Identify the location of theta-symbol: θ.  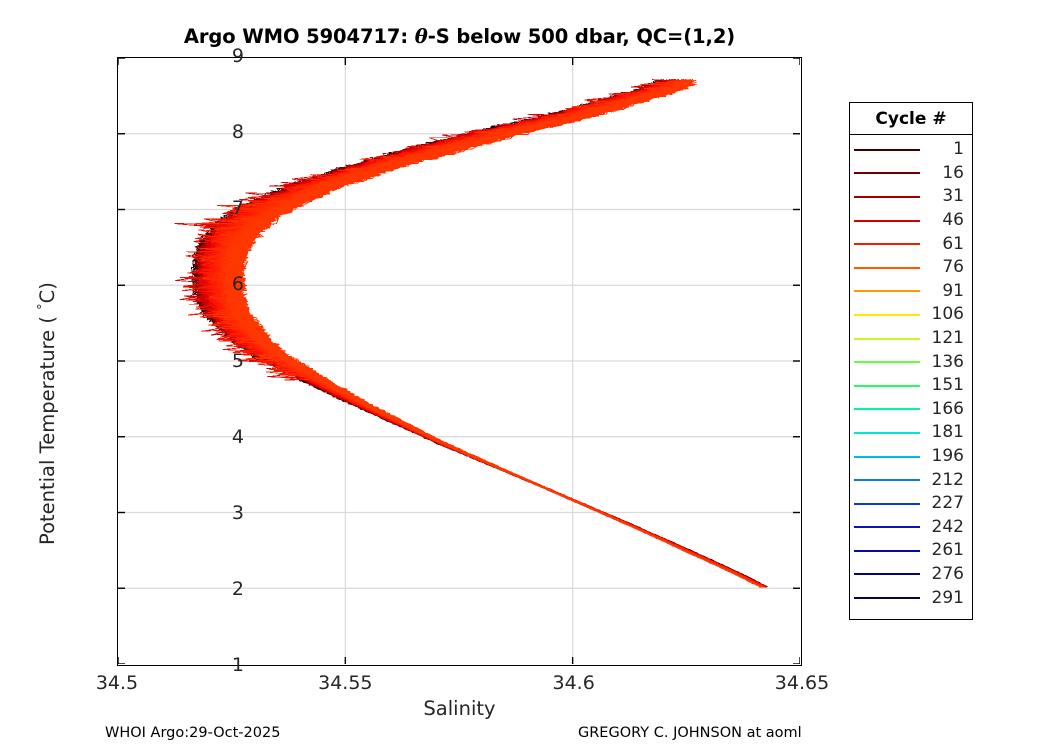
(421, 36).